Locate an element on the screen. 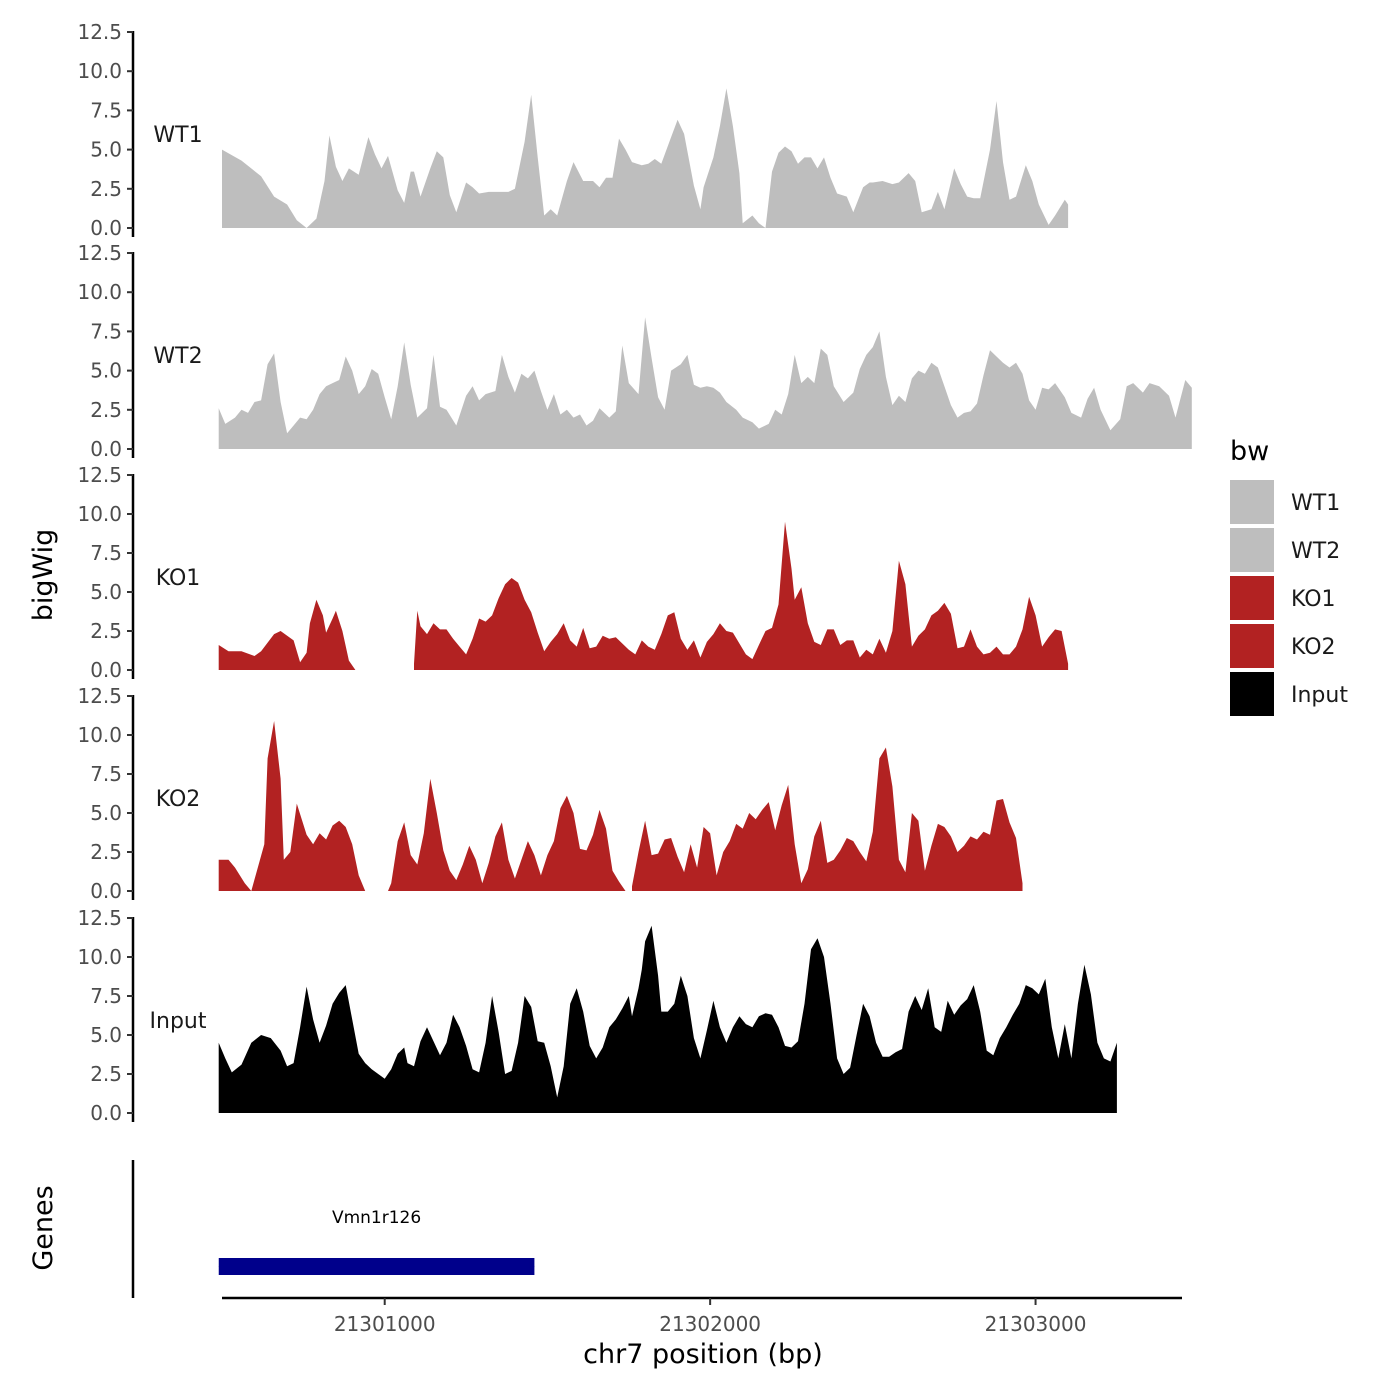 This screenshot has width=1400, height=1400. x-axis: 21301000 21302000 21303000 is located at coordinates (702, 1316).